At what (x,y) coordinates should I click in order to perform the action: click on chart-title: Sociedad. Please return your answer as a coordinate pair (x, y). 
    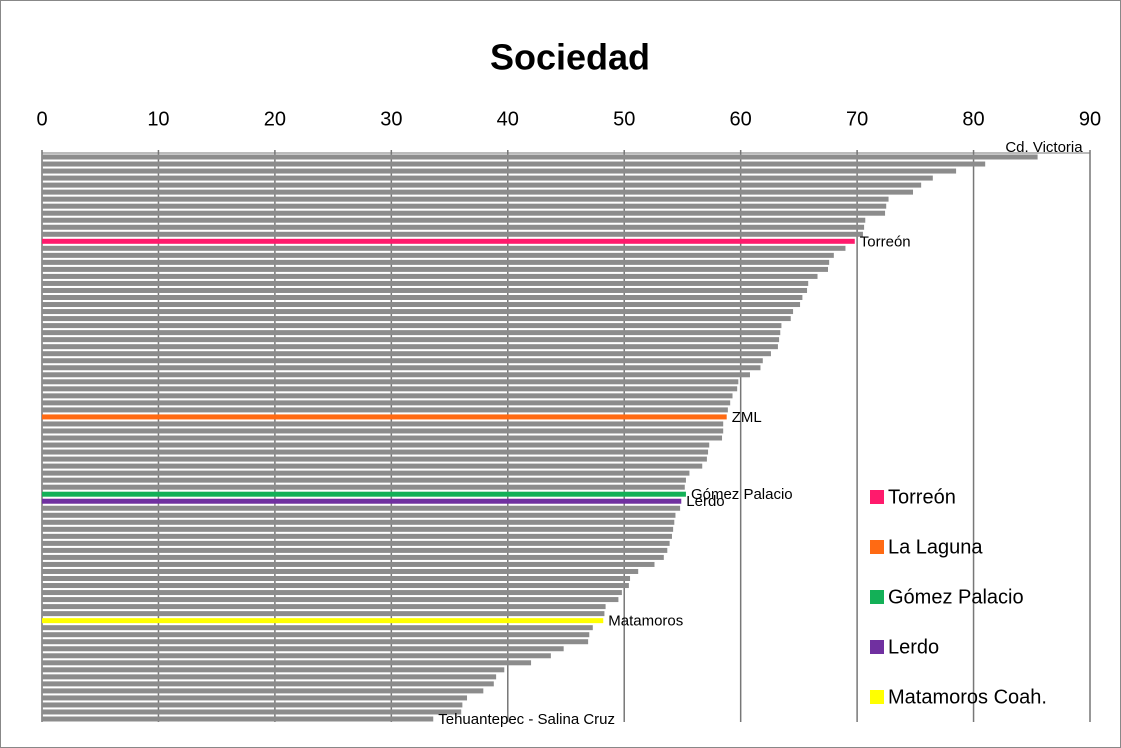
    Looking at the image, I should click on (570, 57).